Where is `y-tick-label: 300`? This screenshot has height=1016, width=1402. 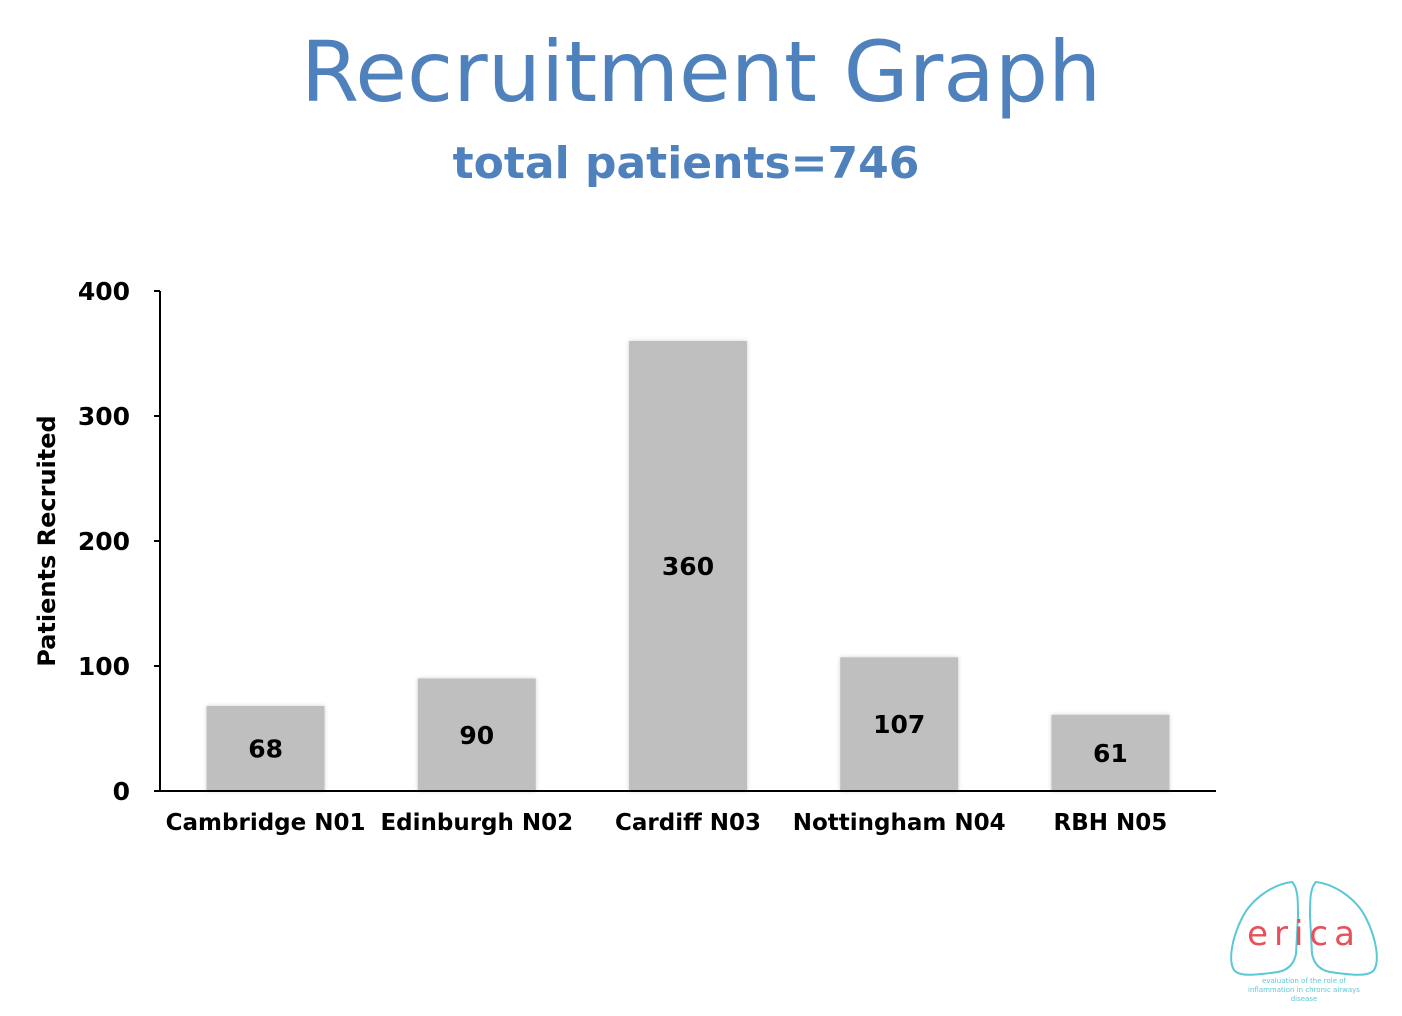 y-tick-label: 300 is located at coordinates (104, 416).